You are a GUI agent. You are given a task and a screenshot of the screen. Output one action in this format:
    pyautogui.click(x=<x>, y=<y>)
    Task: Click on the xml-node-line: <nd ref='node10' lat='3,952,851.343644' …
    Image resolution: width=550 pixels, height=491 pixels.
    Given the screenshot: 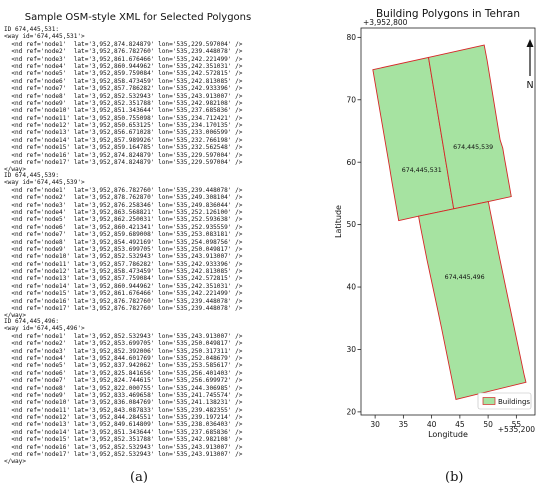 What is the action you would take?
    pyautogui.click(x=123, y=111)
    